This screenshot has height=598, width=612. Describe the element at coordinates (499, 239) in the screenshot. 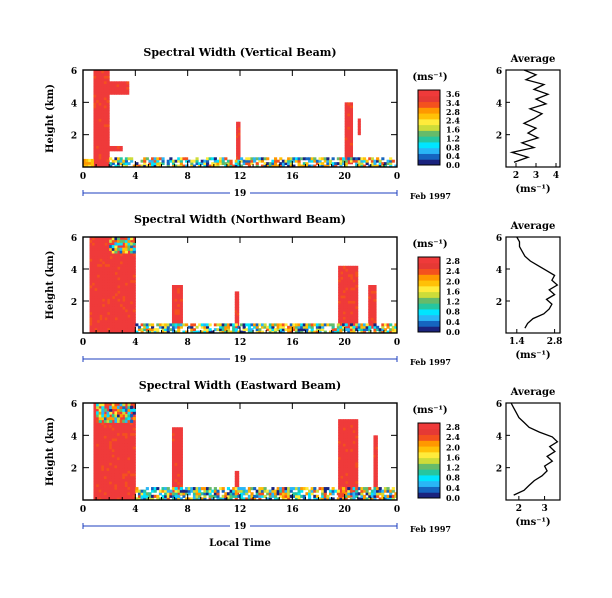

I see `profile-y-tick-label: 6` at that location.